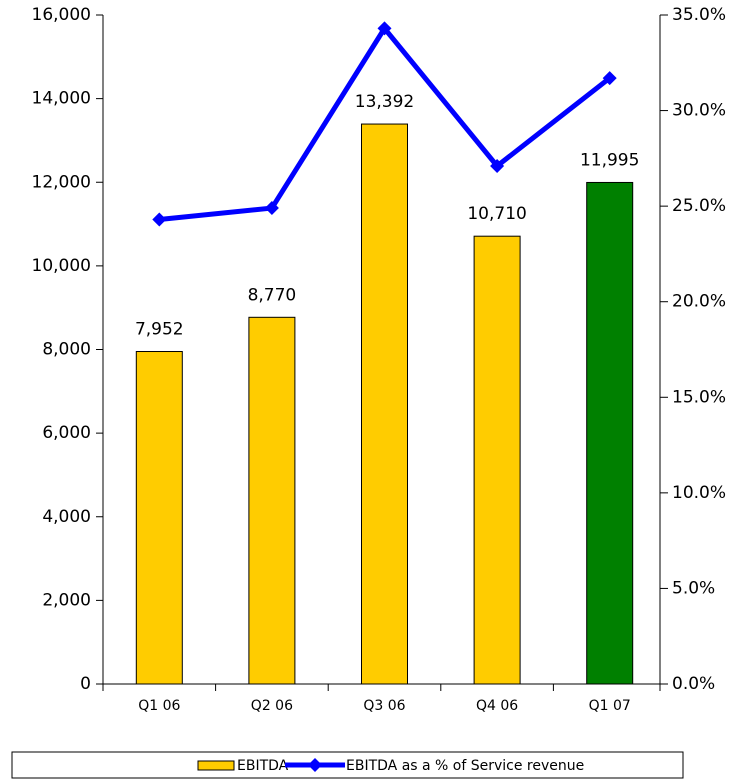 The height and width of the screenshot is (784, 756). I want to click on bar-value-label: 11,995, so click(609, 160).